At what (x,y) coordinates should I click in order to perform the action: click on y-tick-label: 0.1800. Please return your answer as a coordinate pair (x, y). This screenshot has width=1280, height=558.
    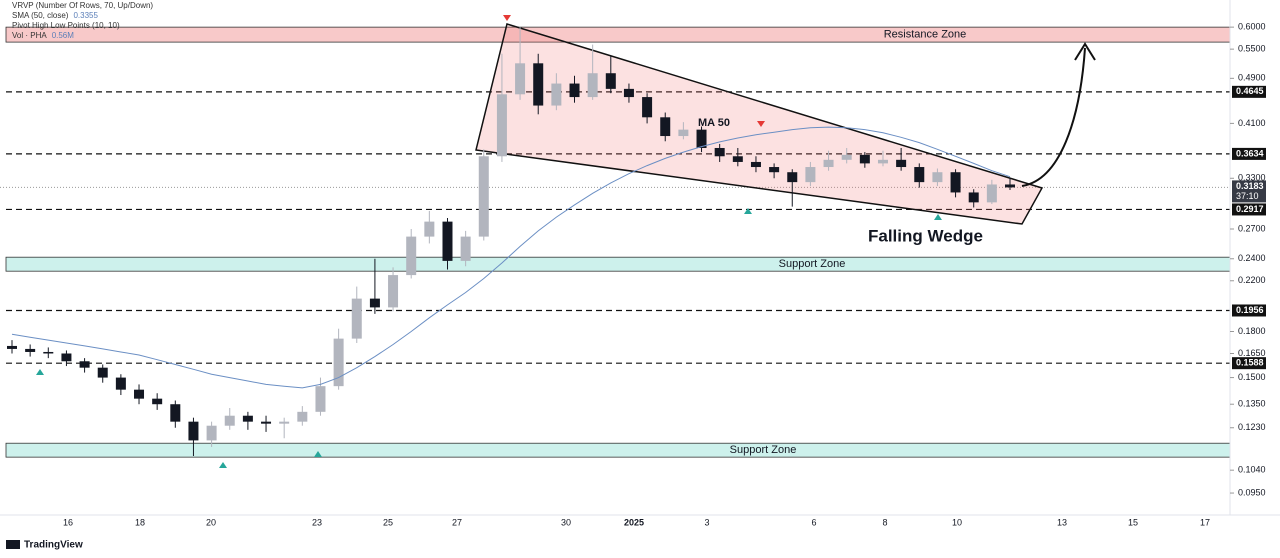
    Looking at the image, I should click on (1252, 331).